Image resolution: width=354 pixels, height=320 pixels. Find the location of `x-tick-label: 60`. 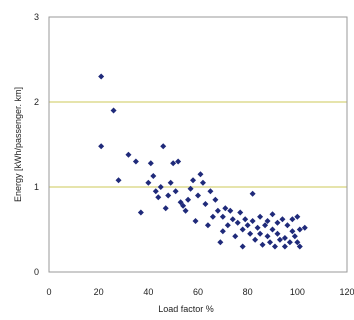

x-tick-label: 60 is located at coordinates (198, 292).